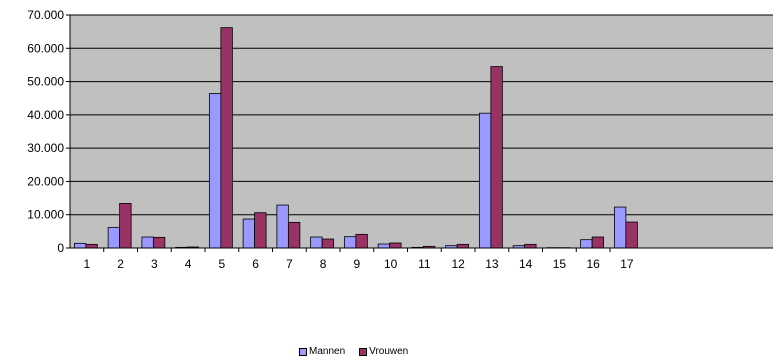  Describe the element at coordinates (87, 264) in the screenshot. I see `x-tick-label: 1` at that location.